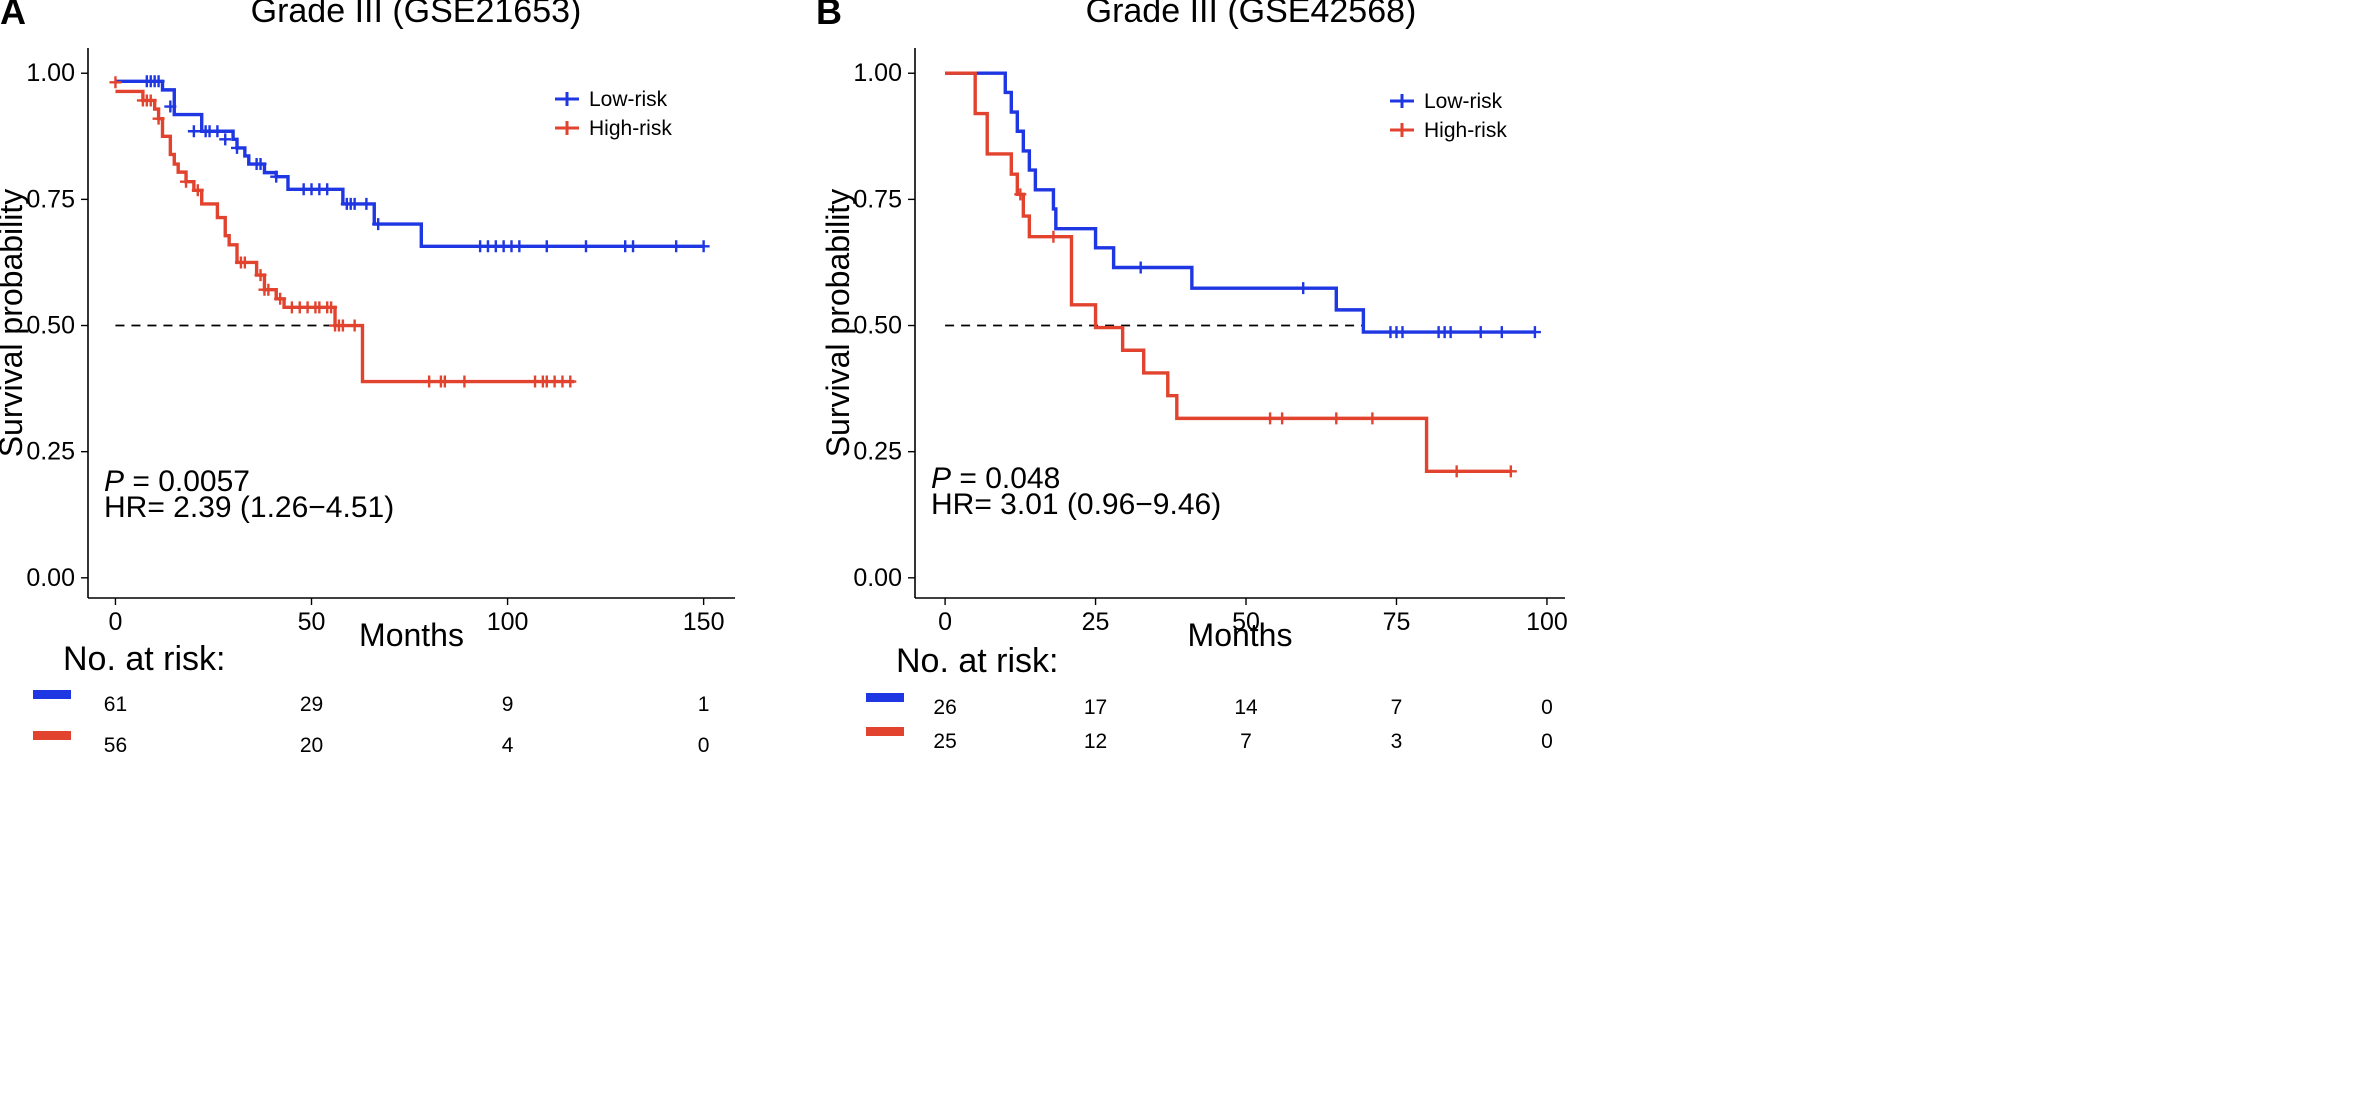 The height and width of the screenshot is (1118, 2361). I want to click on risk-table-title: No. at risk:, so click(977, 661).